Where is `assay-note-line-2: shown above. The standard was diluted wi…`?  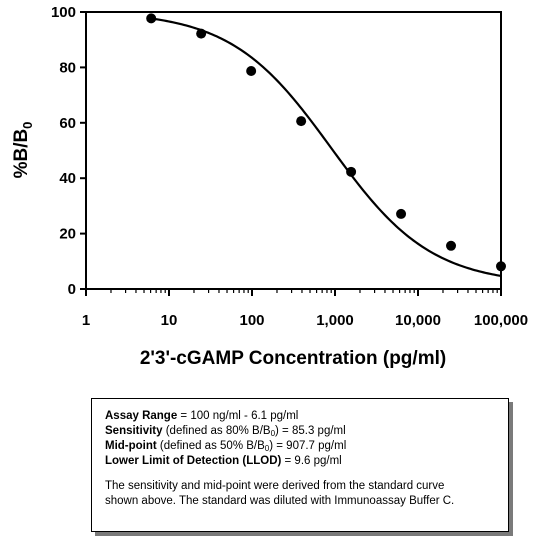
assay-note-line-2: shown above. The standard was diluted wi… is located at coordinates (280, 501).